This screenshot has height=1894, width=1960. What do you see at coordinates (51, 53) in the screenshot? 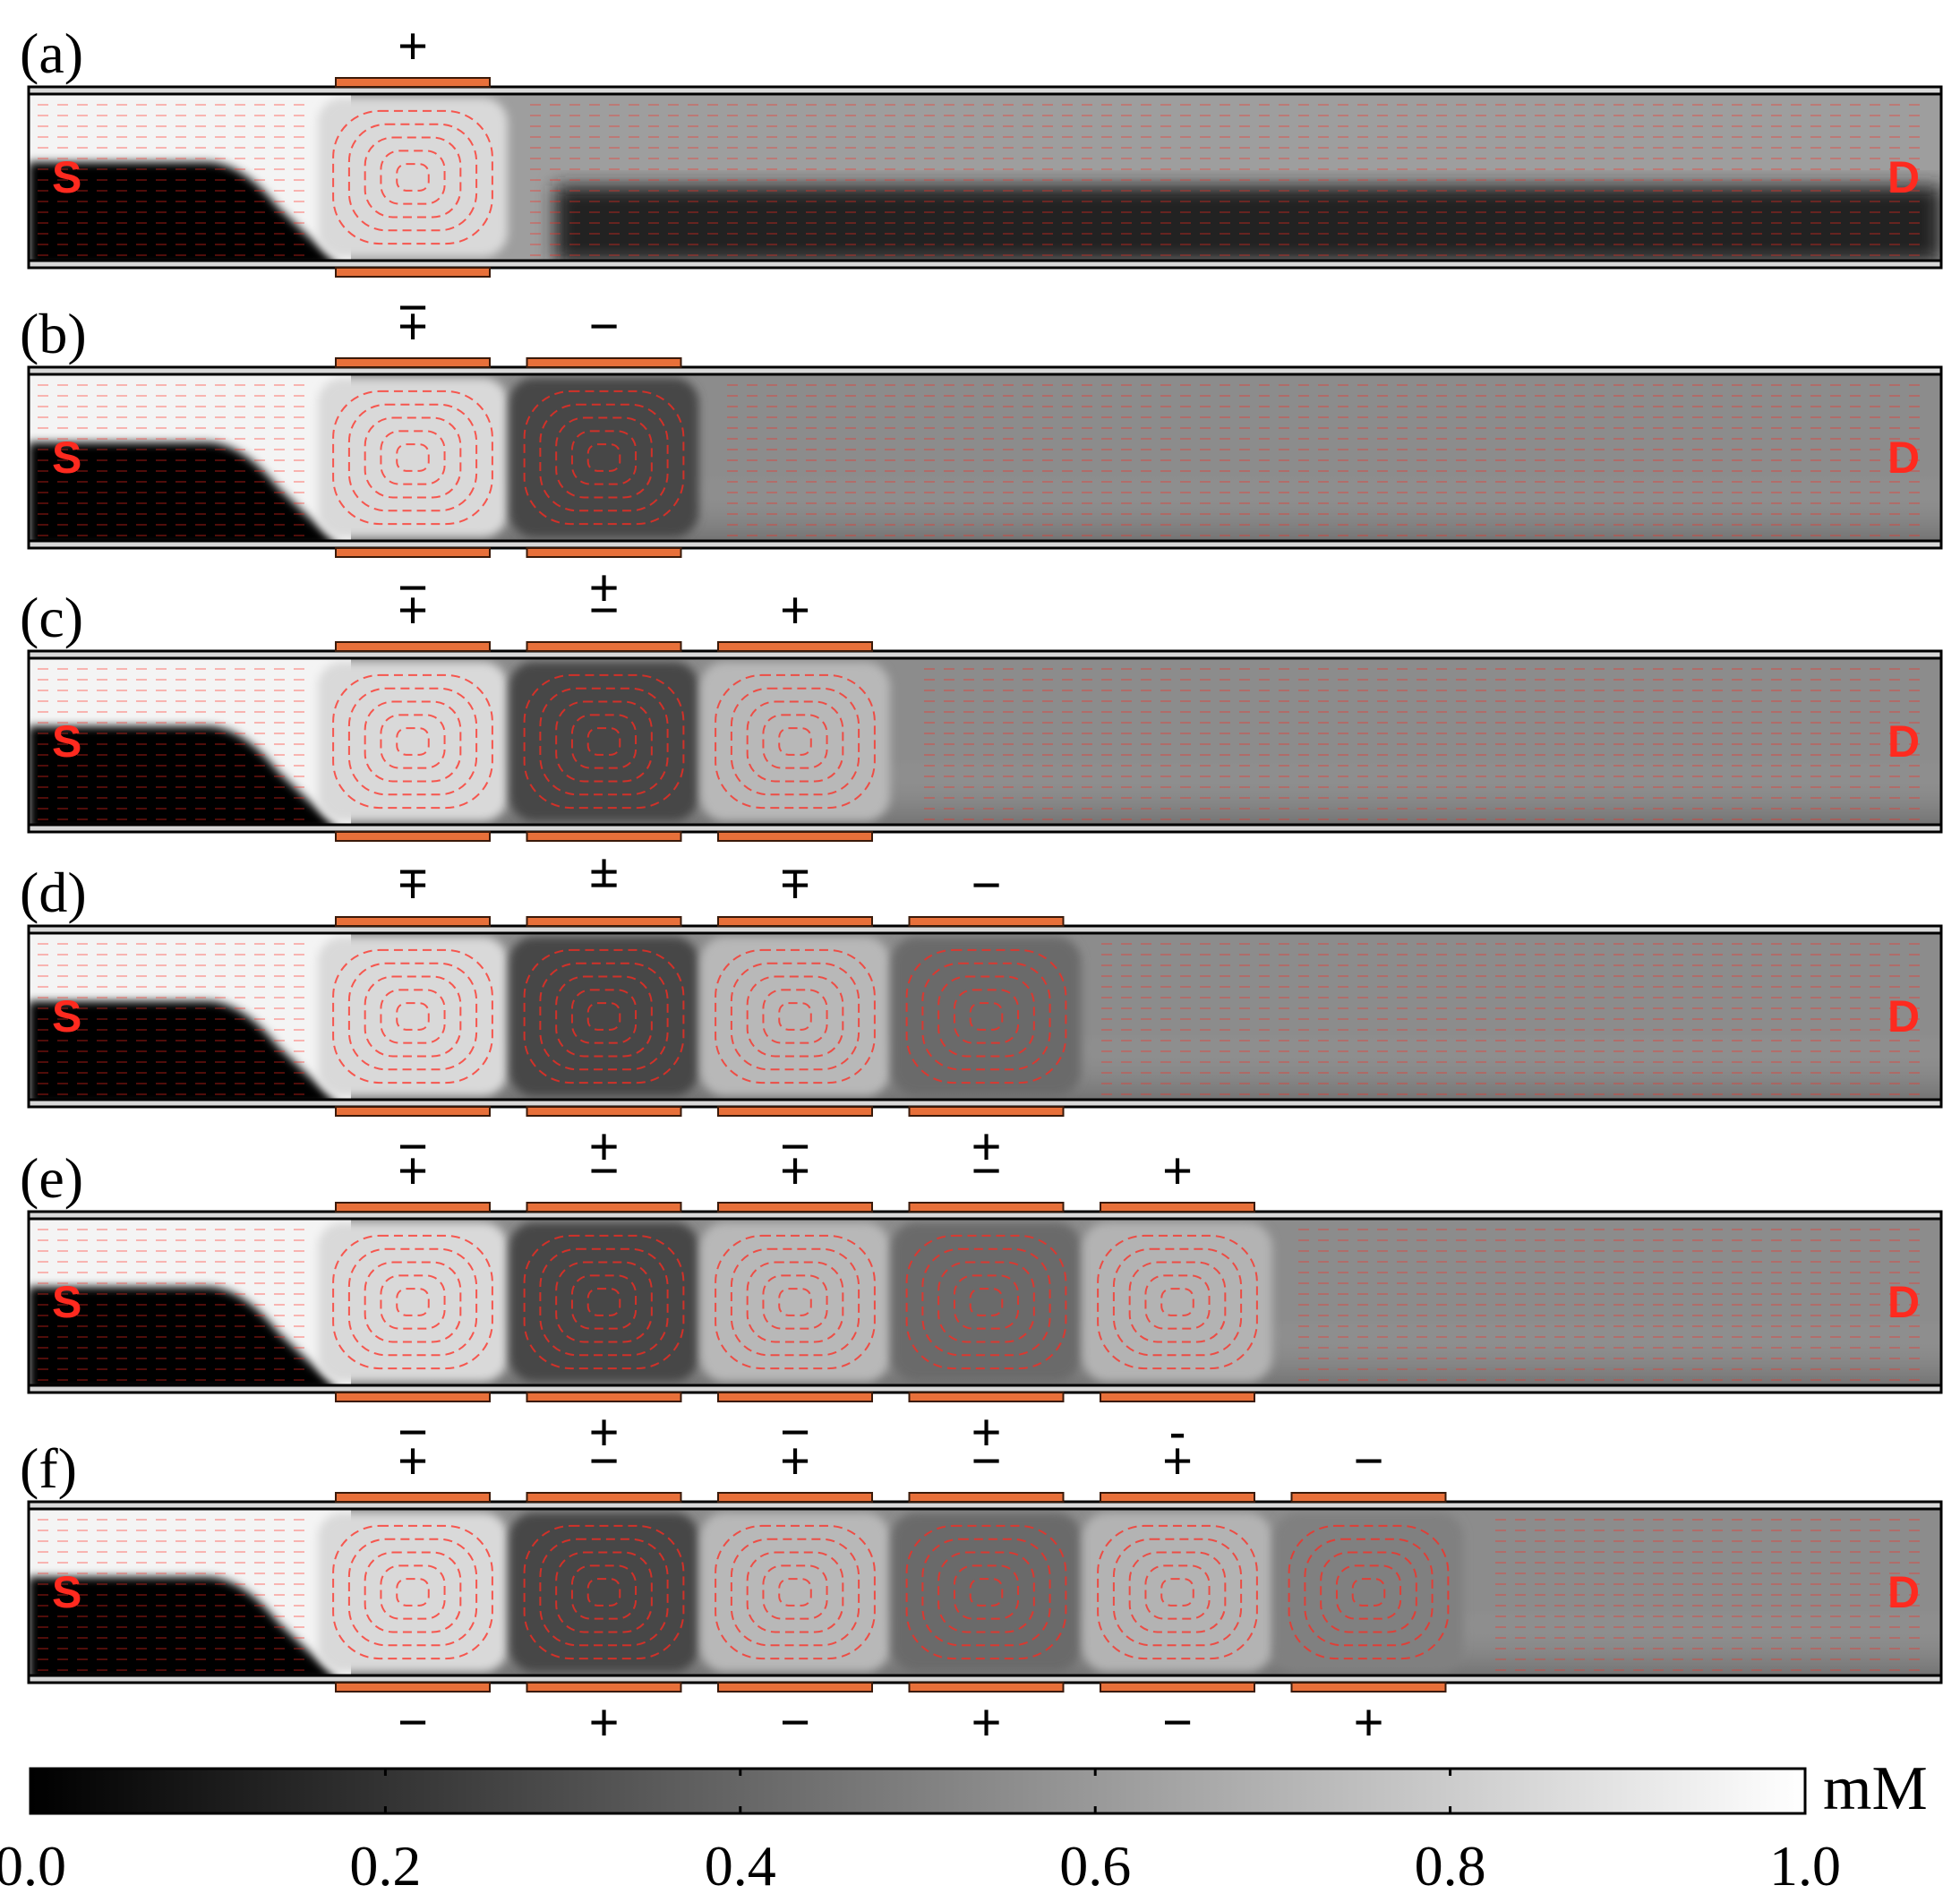
I see `panel-label: (a)` at bounding box center [51, 53].